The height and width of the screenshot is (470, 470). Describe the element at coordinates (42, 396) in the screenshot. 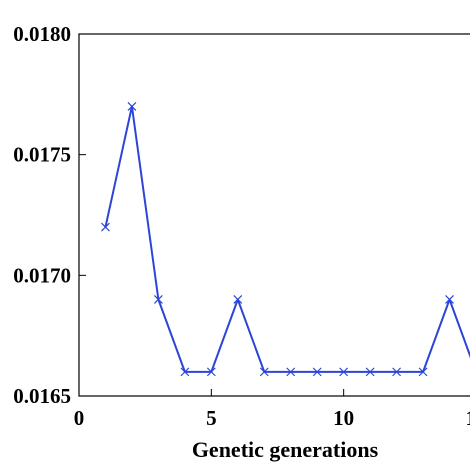

I see `y-tick-label: 0.0165` at that location.